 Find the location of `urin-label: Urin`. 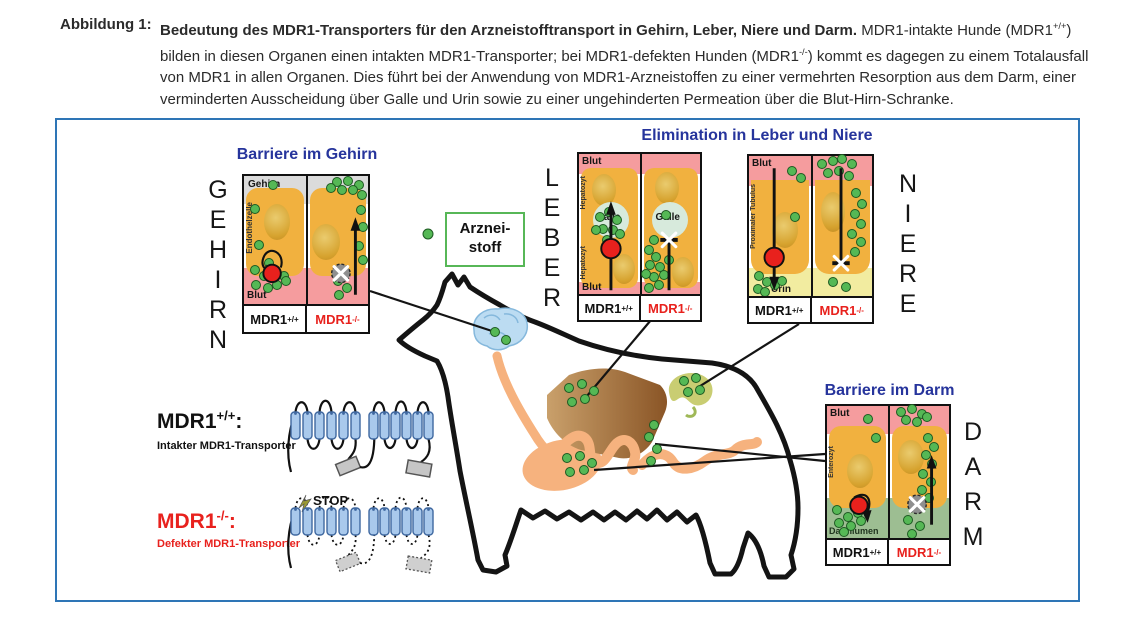

urin-label: Urin is located at coordinates (781, 289).